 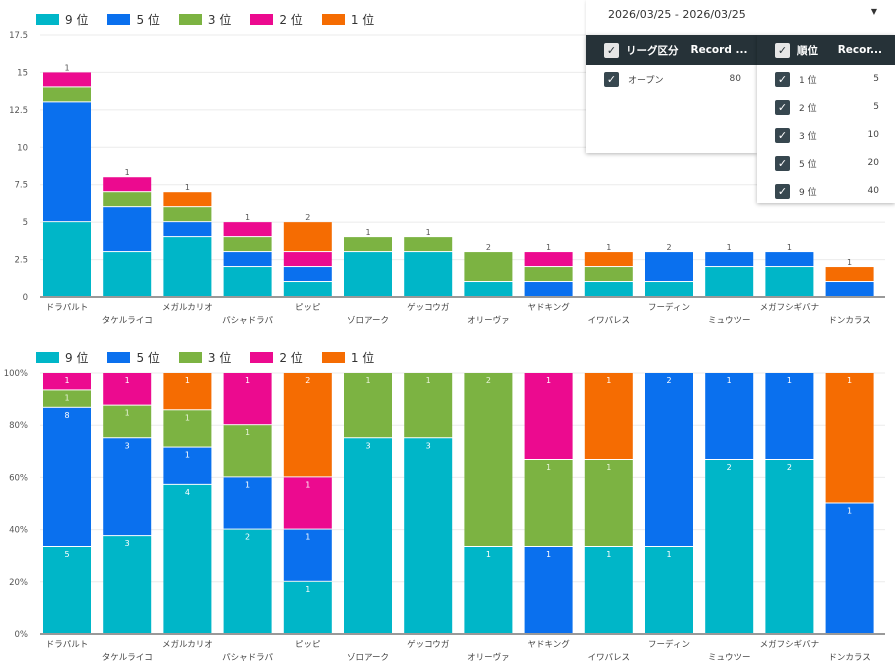 I want to click on y-tick-label: 15, so click(x=22, y=73).